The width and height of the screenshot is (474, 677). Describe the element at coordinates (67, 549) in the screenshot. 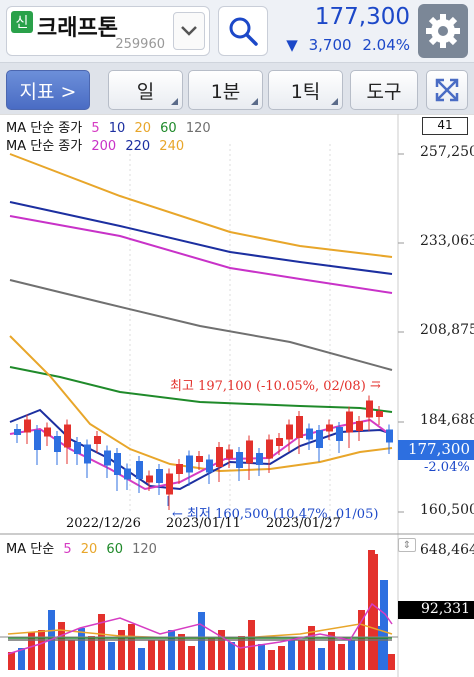

I see `vol-ma5-label: 5` at that location.